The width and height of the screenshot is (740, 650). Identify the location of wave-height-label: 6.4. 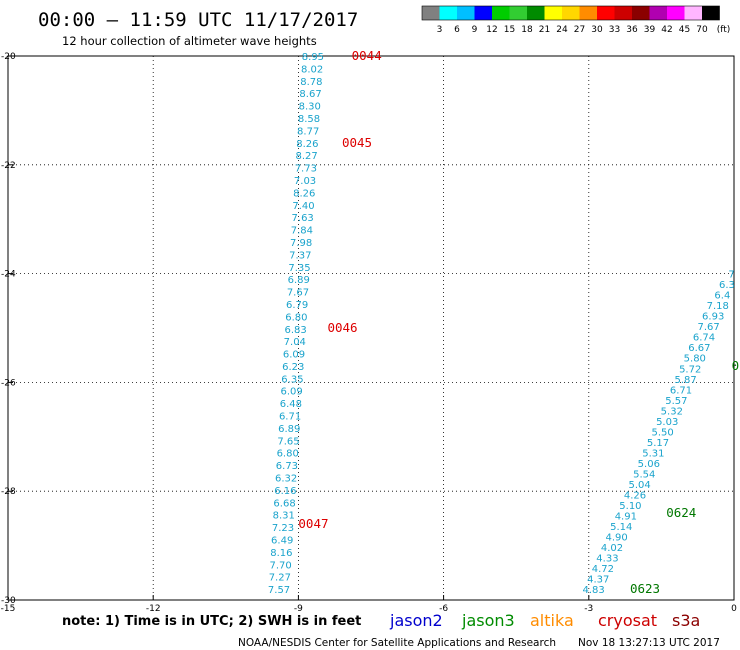
(722, 296).